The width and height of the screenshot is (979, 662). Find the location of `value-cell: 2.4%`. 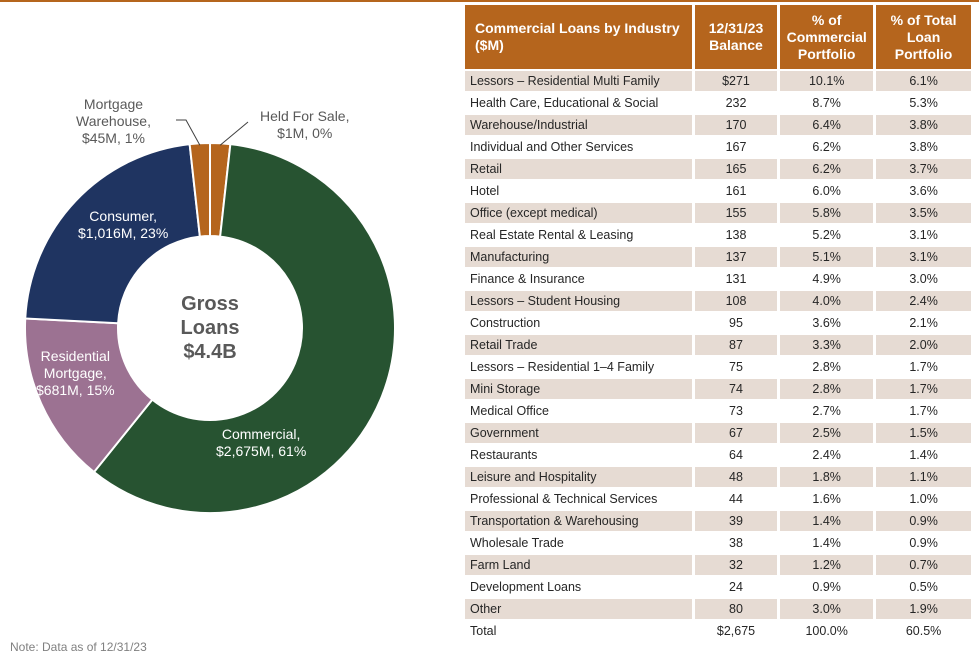

value-cell: 2.4% is located at coordinates (923, 301).